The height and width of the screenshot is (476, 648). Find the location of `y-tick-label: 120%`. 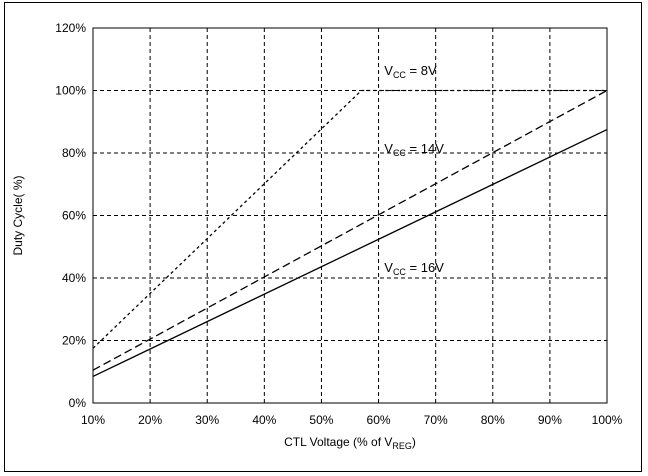

y-tick-label: 120% is located at coordinates (70, 28).